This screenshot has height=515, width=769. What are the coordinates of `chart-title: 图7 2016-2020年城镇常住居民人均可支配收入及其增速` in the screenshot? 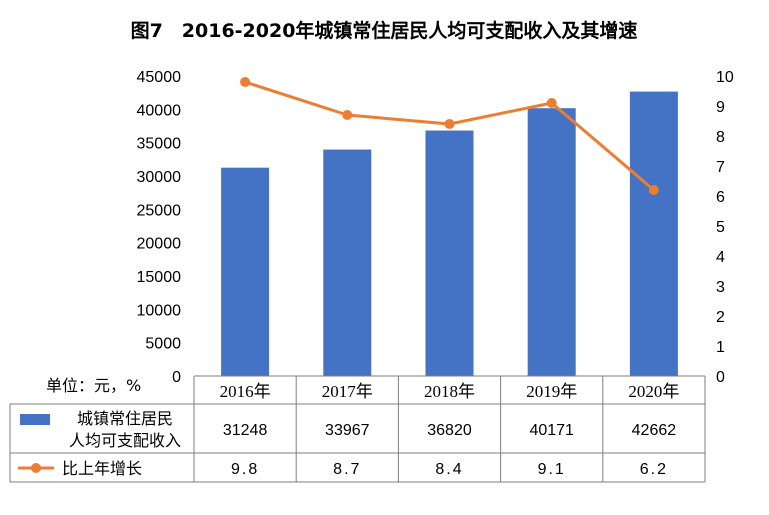 It's located at (384, 30).